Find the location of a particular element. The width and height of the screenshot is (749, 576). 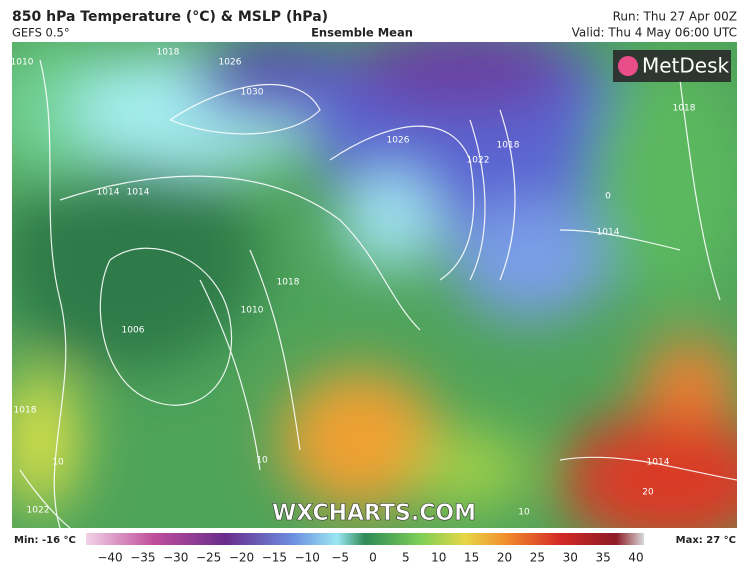

colorbar-tick: 5 is located at coordinates (406, 558).